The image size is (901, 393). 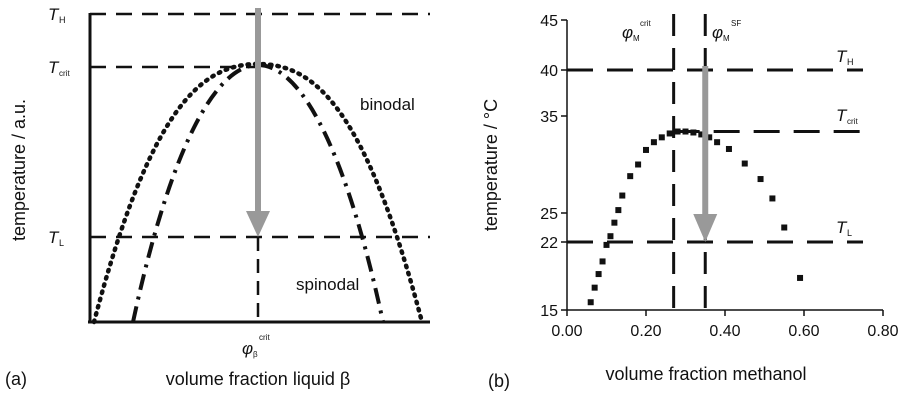 What do you see at coordinates (842, 115) in the screenshot?
I see `b-T_crit-symbol: T` at bounding box center [842, 115].